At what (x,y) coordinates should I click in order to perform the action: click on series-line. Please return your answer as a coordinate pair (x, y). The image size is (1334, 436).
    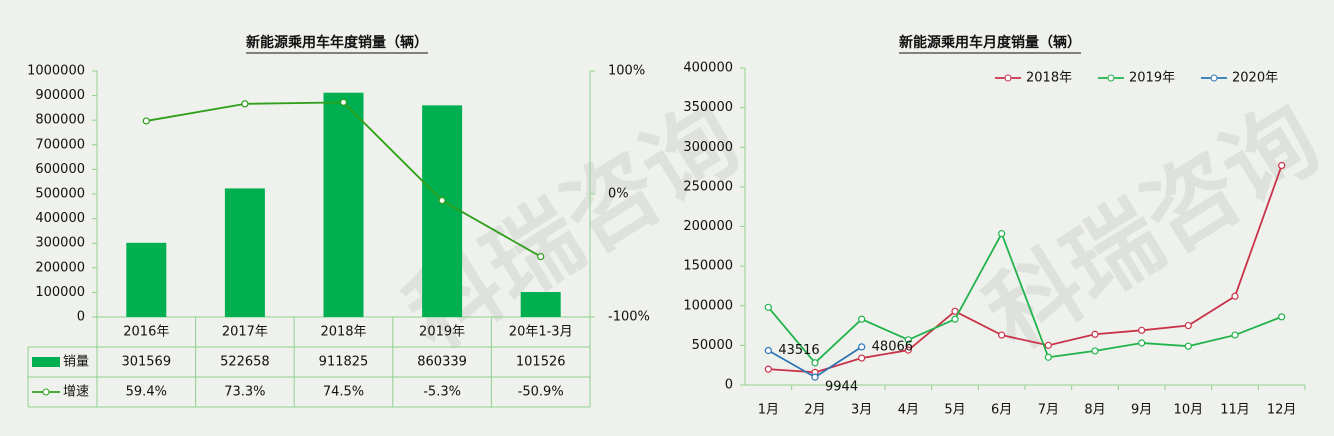
    Looking at the image, I should click on (1024, 298).